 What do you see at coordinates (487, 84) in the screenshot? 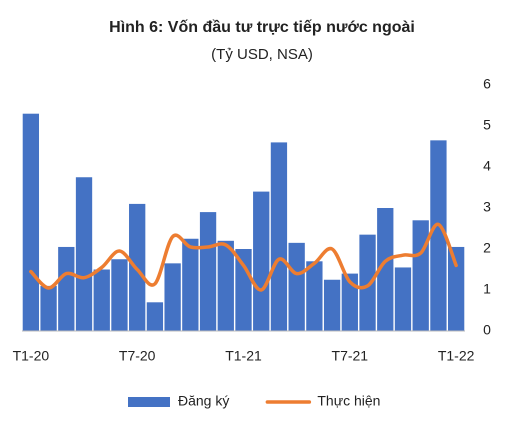
I see `y-tick-label: 6` at bounding box center [487, 84].